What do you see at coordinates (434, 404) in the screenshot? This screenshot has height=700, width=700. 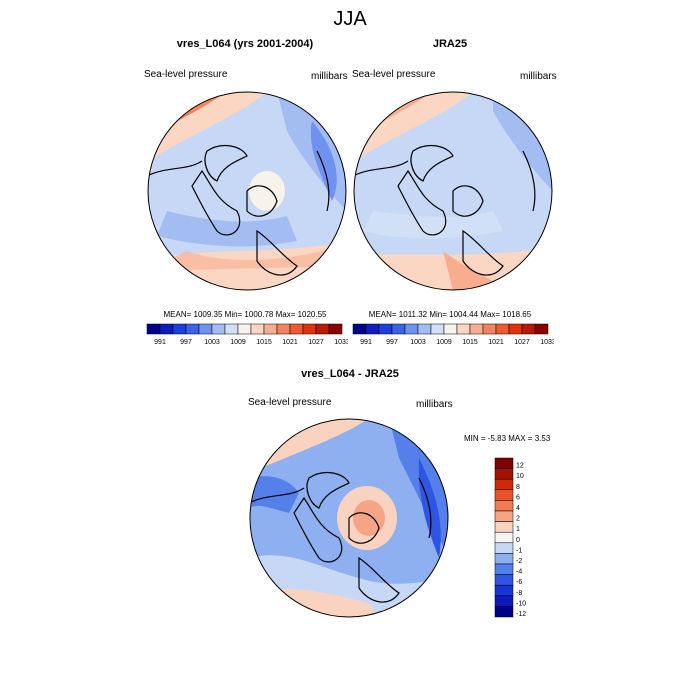 I see `panel-3-units-label: millibars` at bounding box center [434, 404].